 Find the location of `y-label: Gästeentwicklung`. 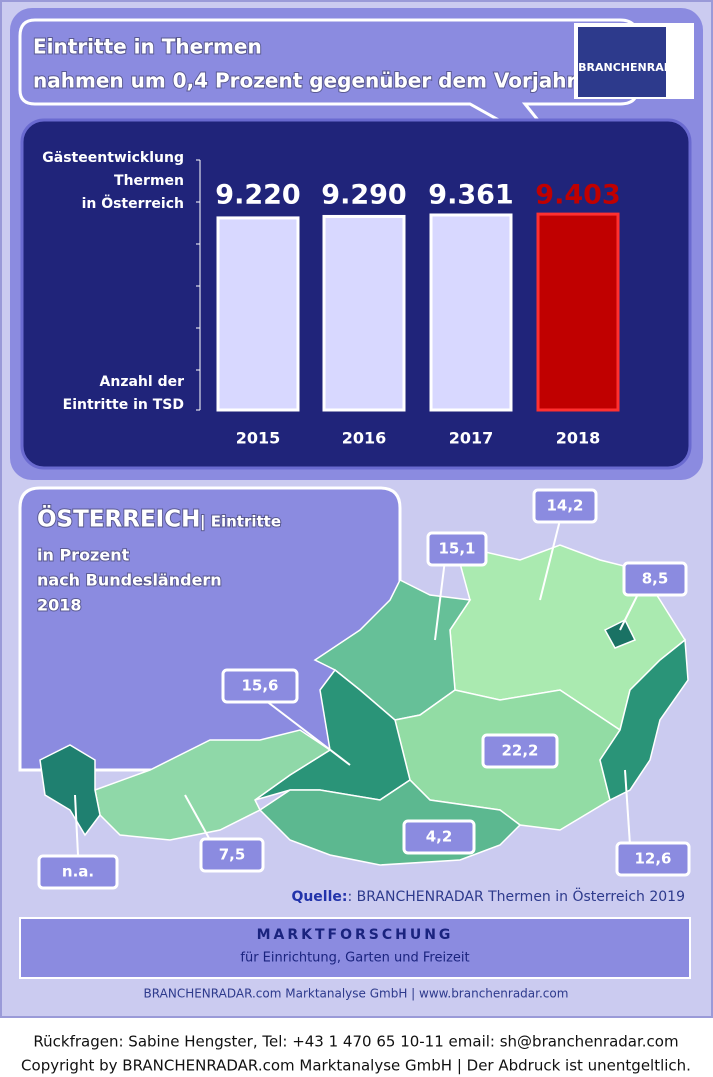

y-label: Gästeentwicklung is located at coordinates (113, 158).